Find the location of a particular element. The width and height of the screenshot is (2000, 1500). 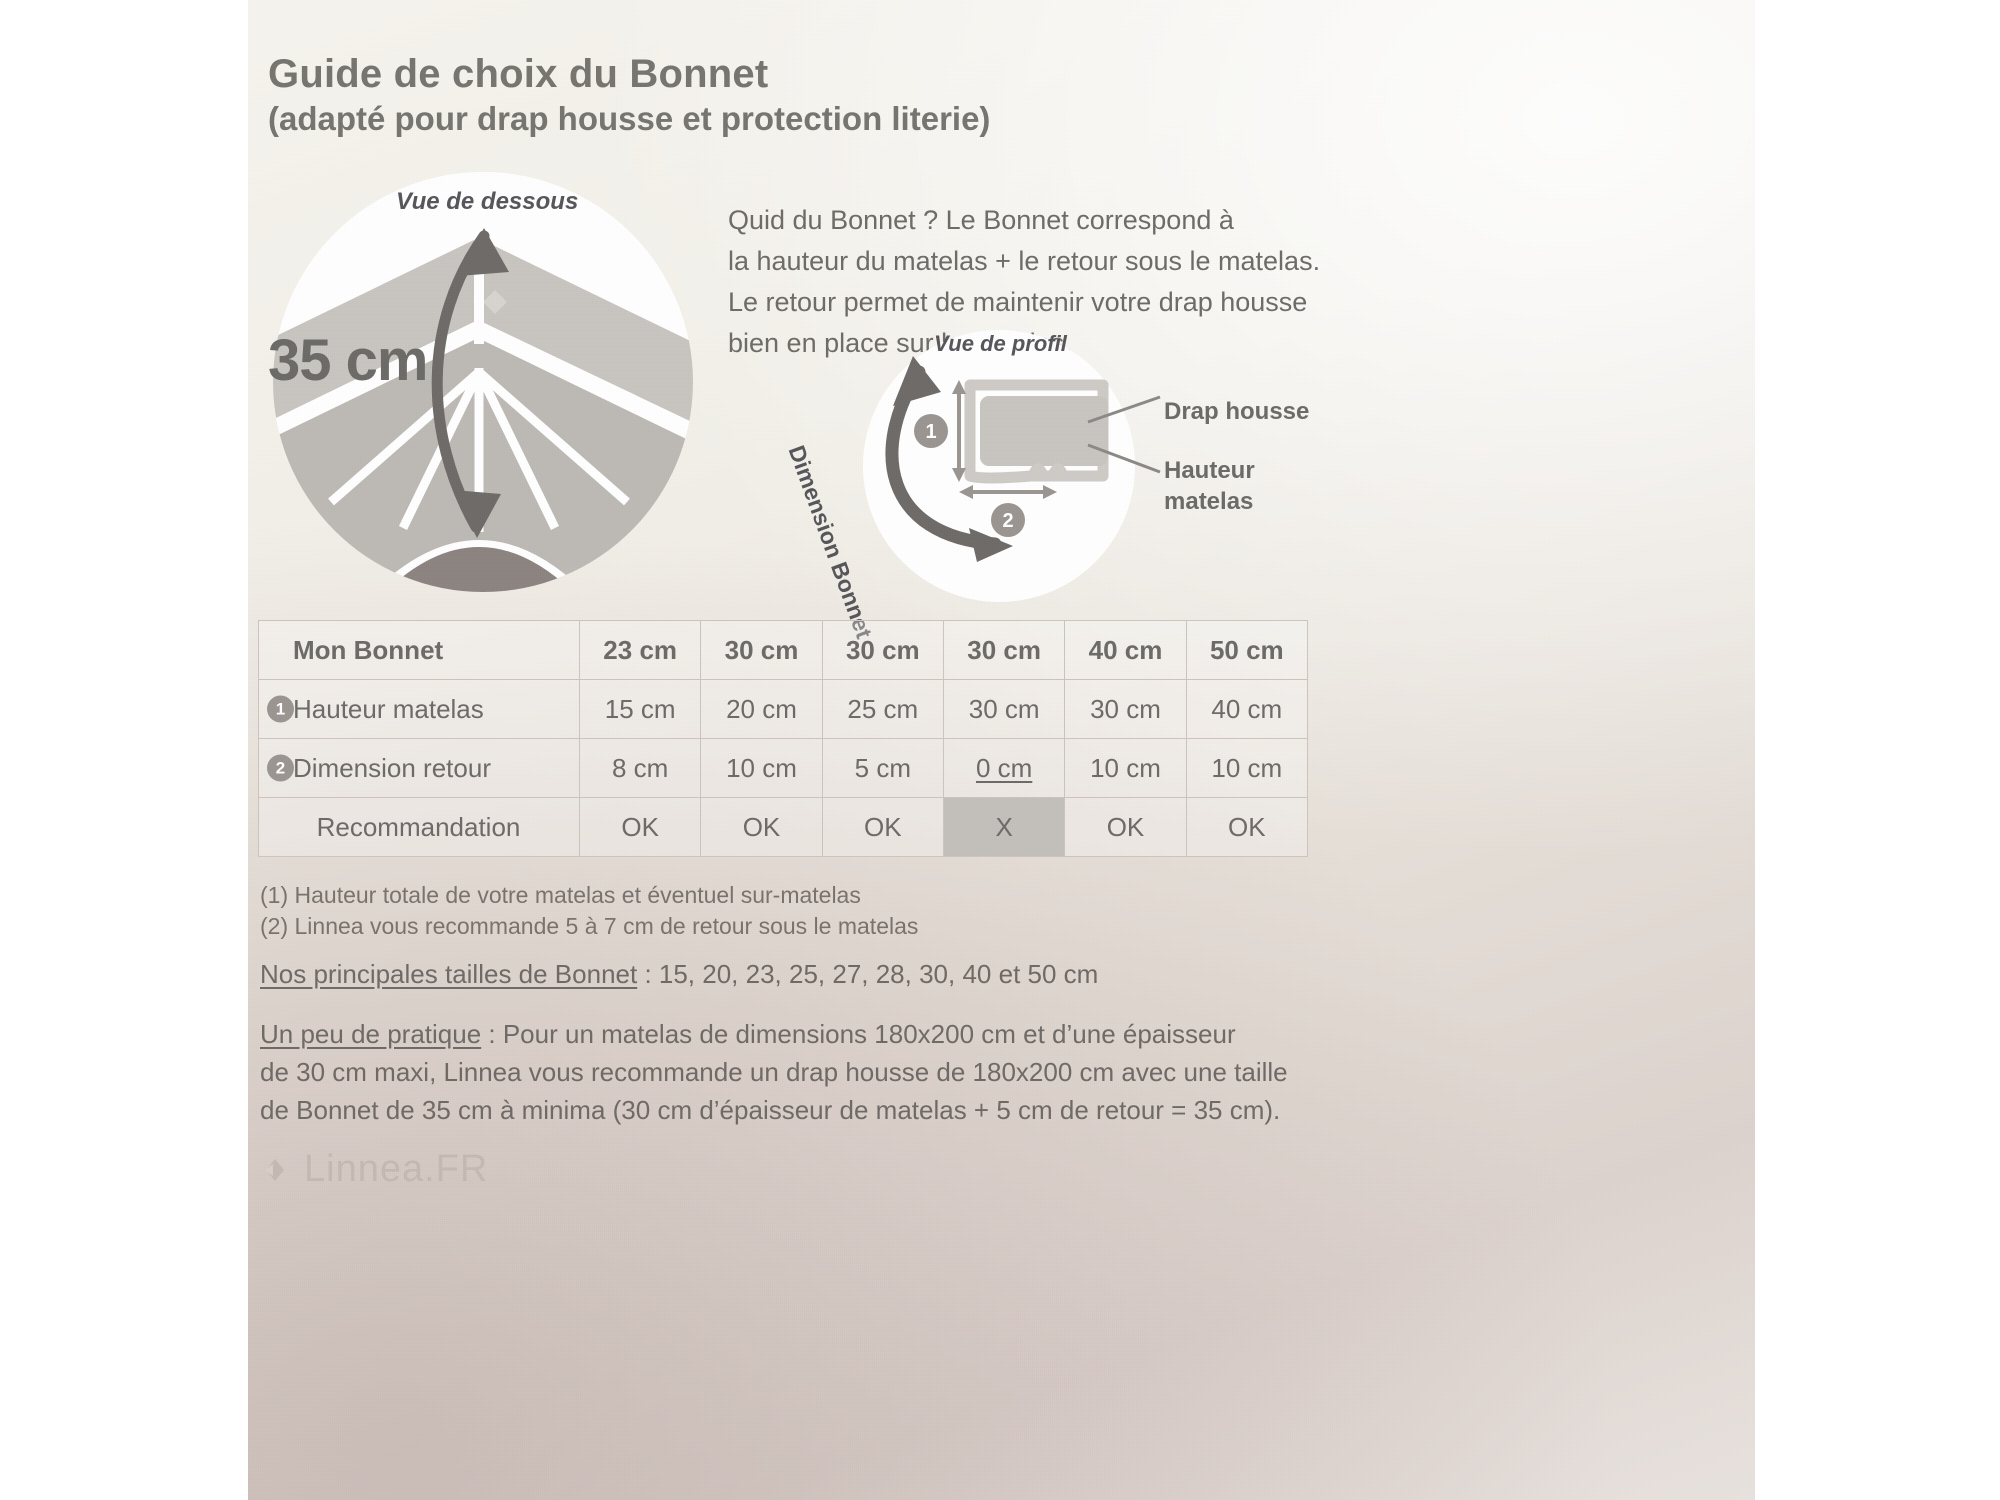

cell-reco-6: OK is located at coordinates (1247, 827).